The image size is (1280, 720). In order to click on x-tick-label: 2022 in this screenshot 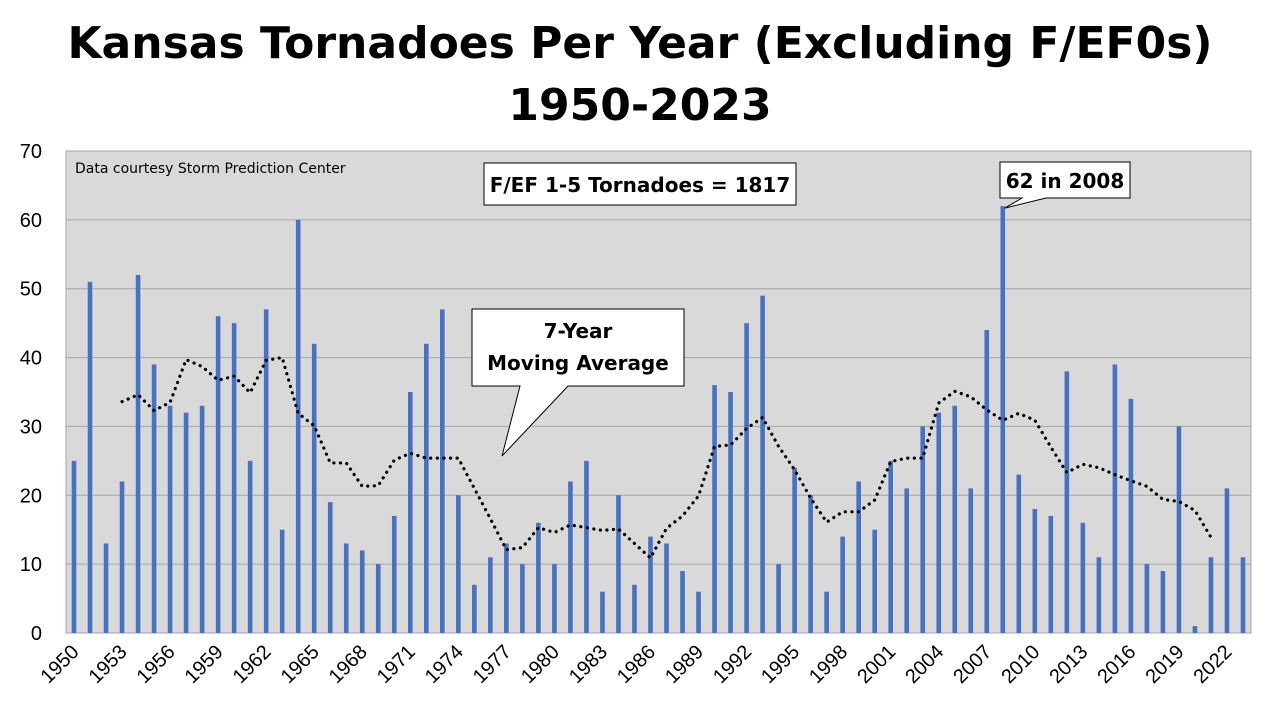, I will do `click(1212, 664)`.